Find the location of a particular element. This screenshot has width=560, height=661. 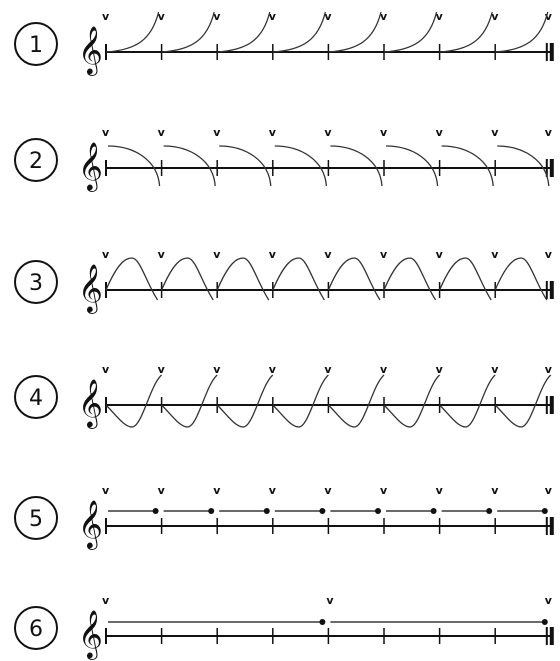

exercise-number: 6 is located at coordinates (36, 629).